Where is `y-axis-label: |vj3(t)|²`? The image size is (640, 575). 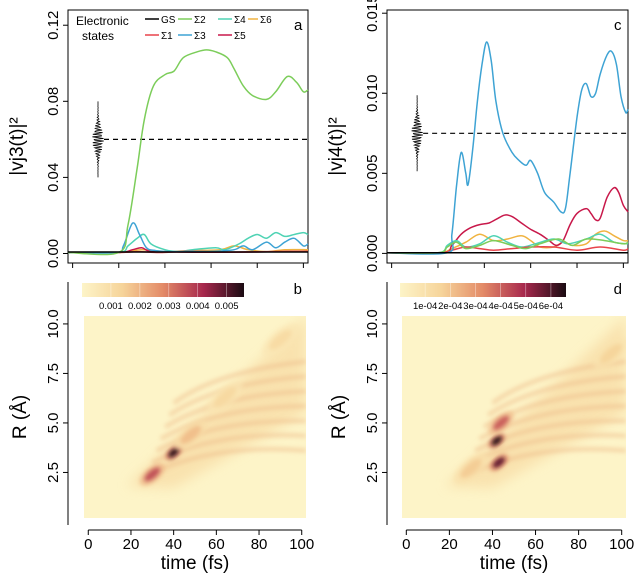 y-axis-label: |vj3(t)|² is located at coordinates (17, 146).